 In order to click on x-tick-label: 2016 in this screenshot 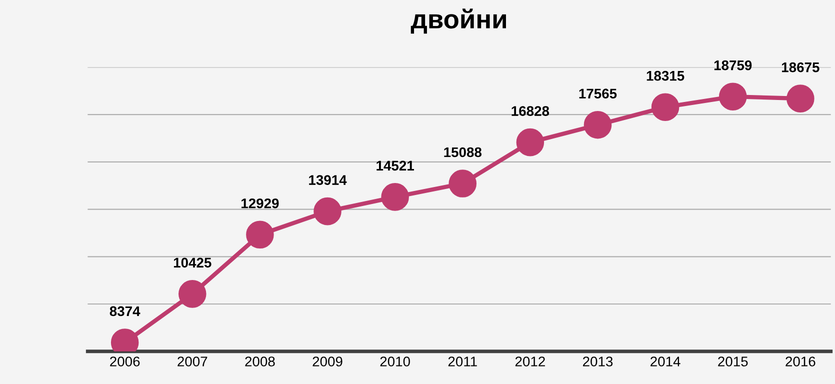, I will do `click(801, 361)`.